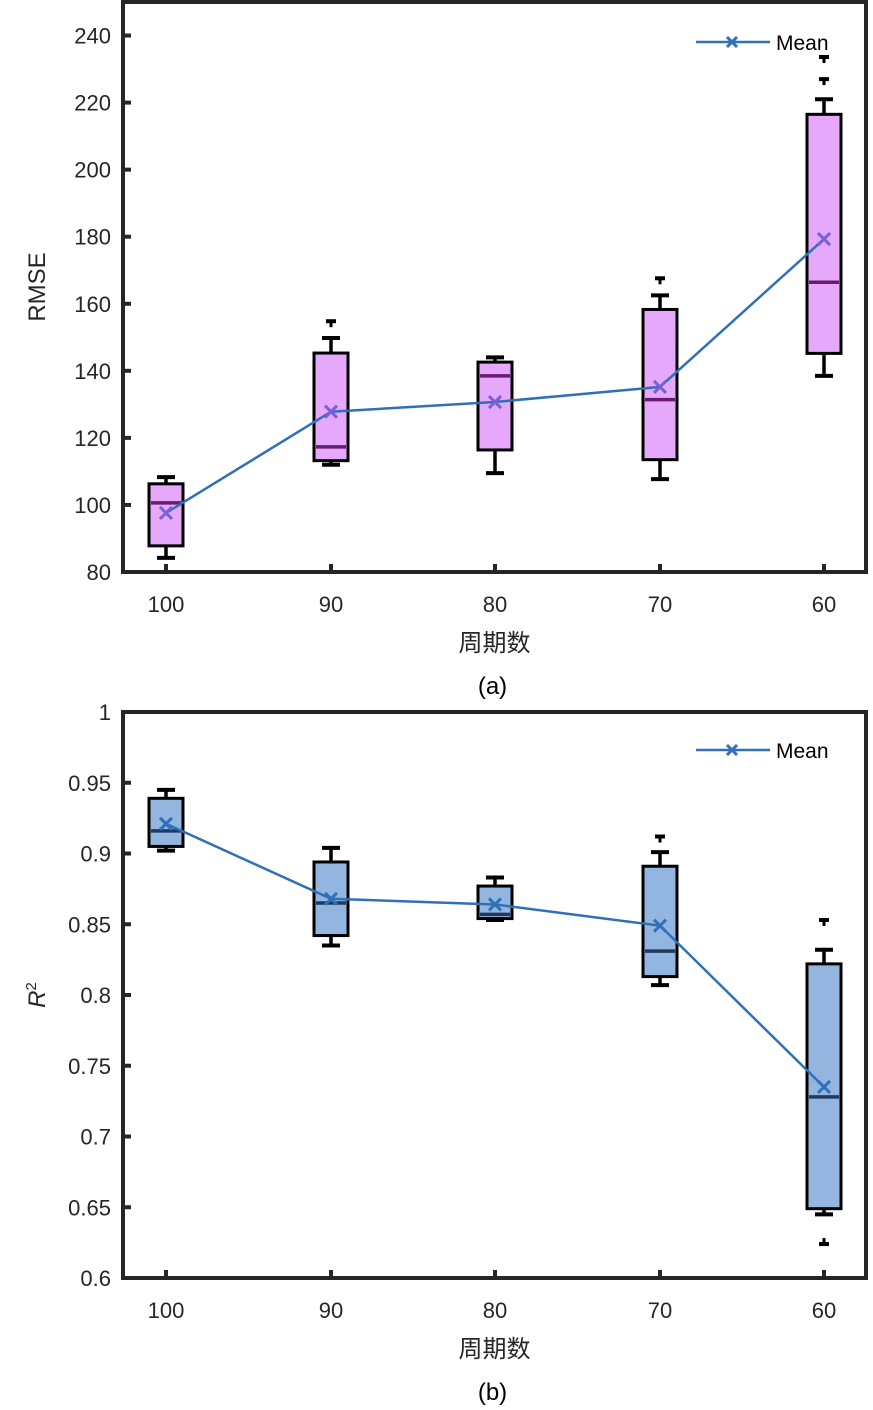 The width and height of the screenshot is (873, 1410). What do you see at coordinates (92, 304) in the screenshot?
I see `y-tick-label: 160` at bounding box center [92, 304].